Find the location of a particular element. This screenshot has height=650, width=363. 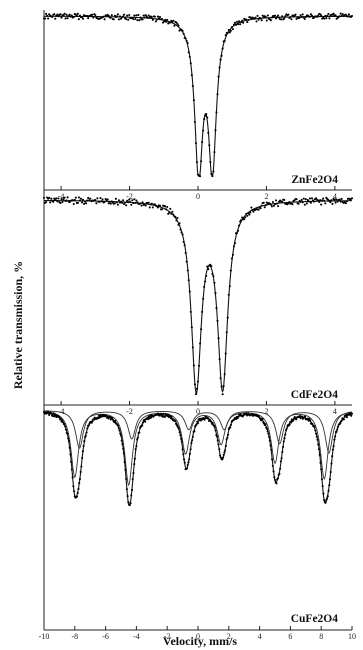

x-tick-label: -6 is located at coordinates (105, 636).